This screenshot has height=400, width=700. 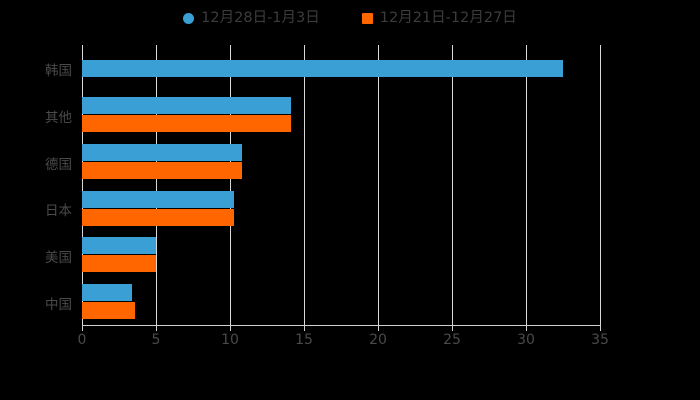 I want to click on x-tick-label: 5, so click(x=156, y=340).